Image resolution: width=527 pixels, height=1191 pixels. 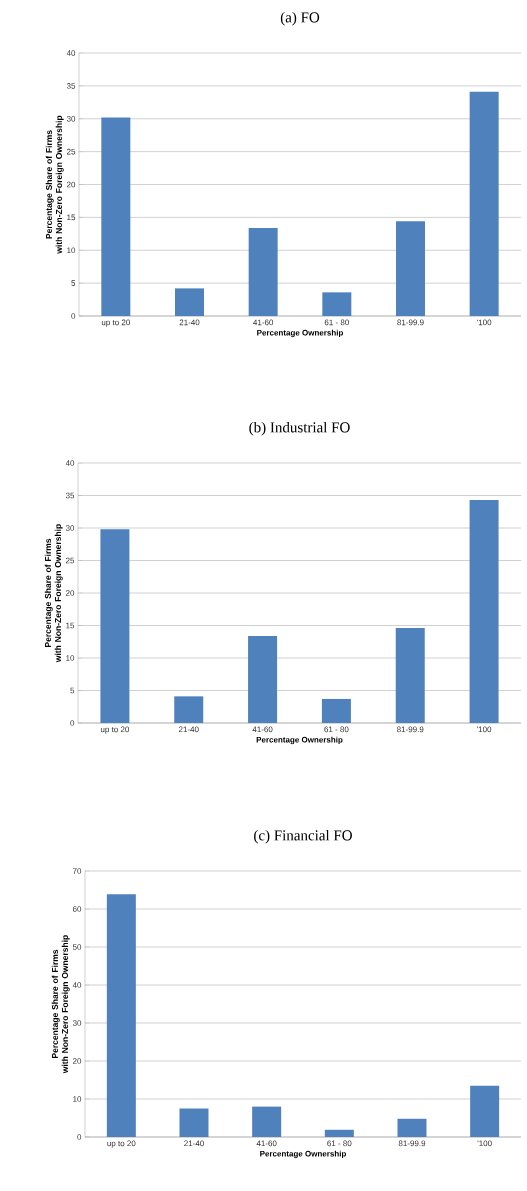 What do you see at coordinates (77, 947) in the screenshot?
I see `y-tick-label: 50` at bounding box center [77, 947].